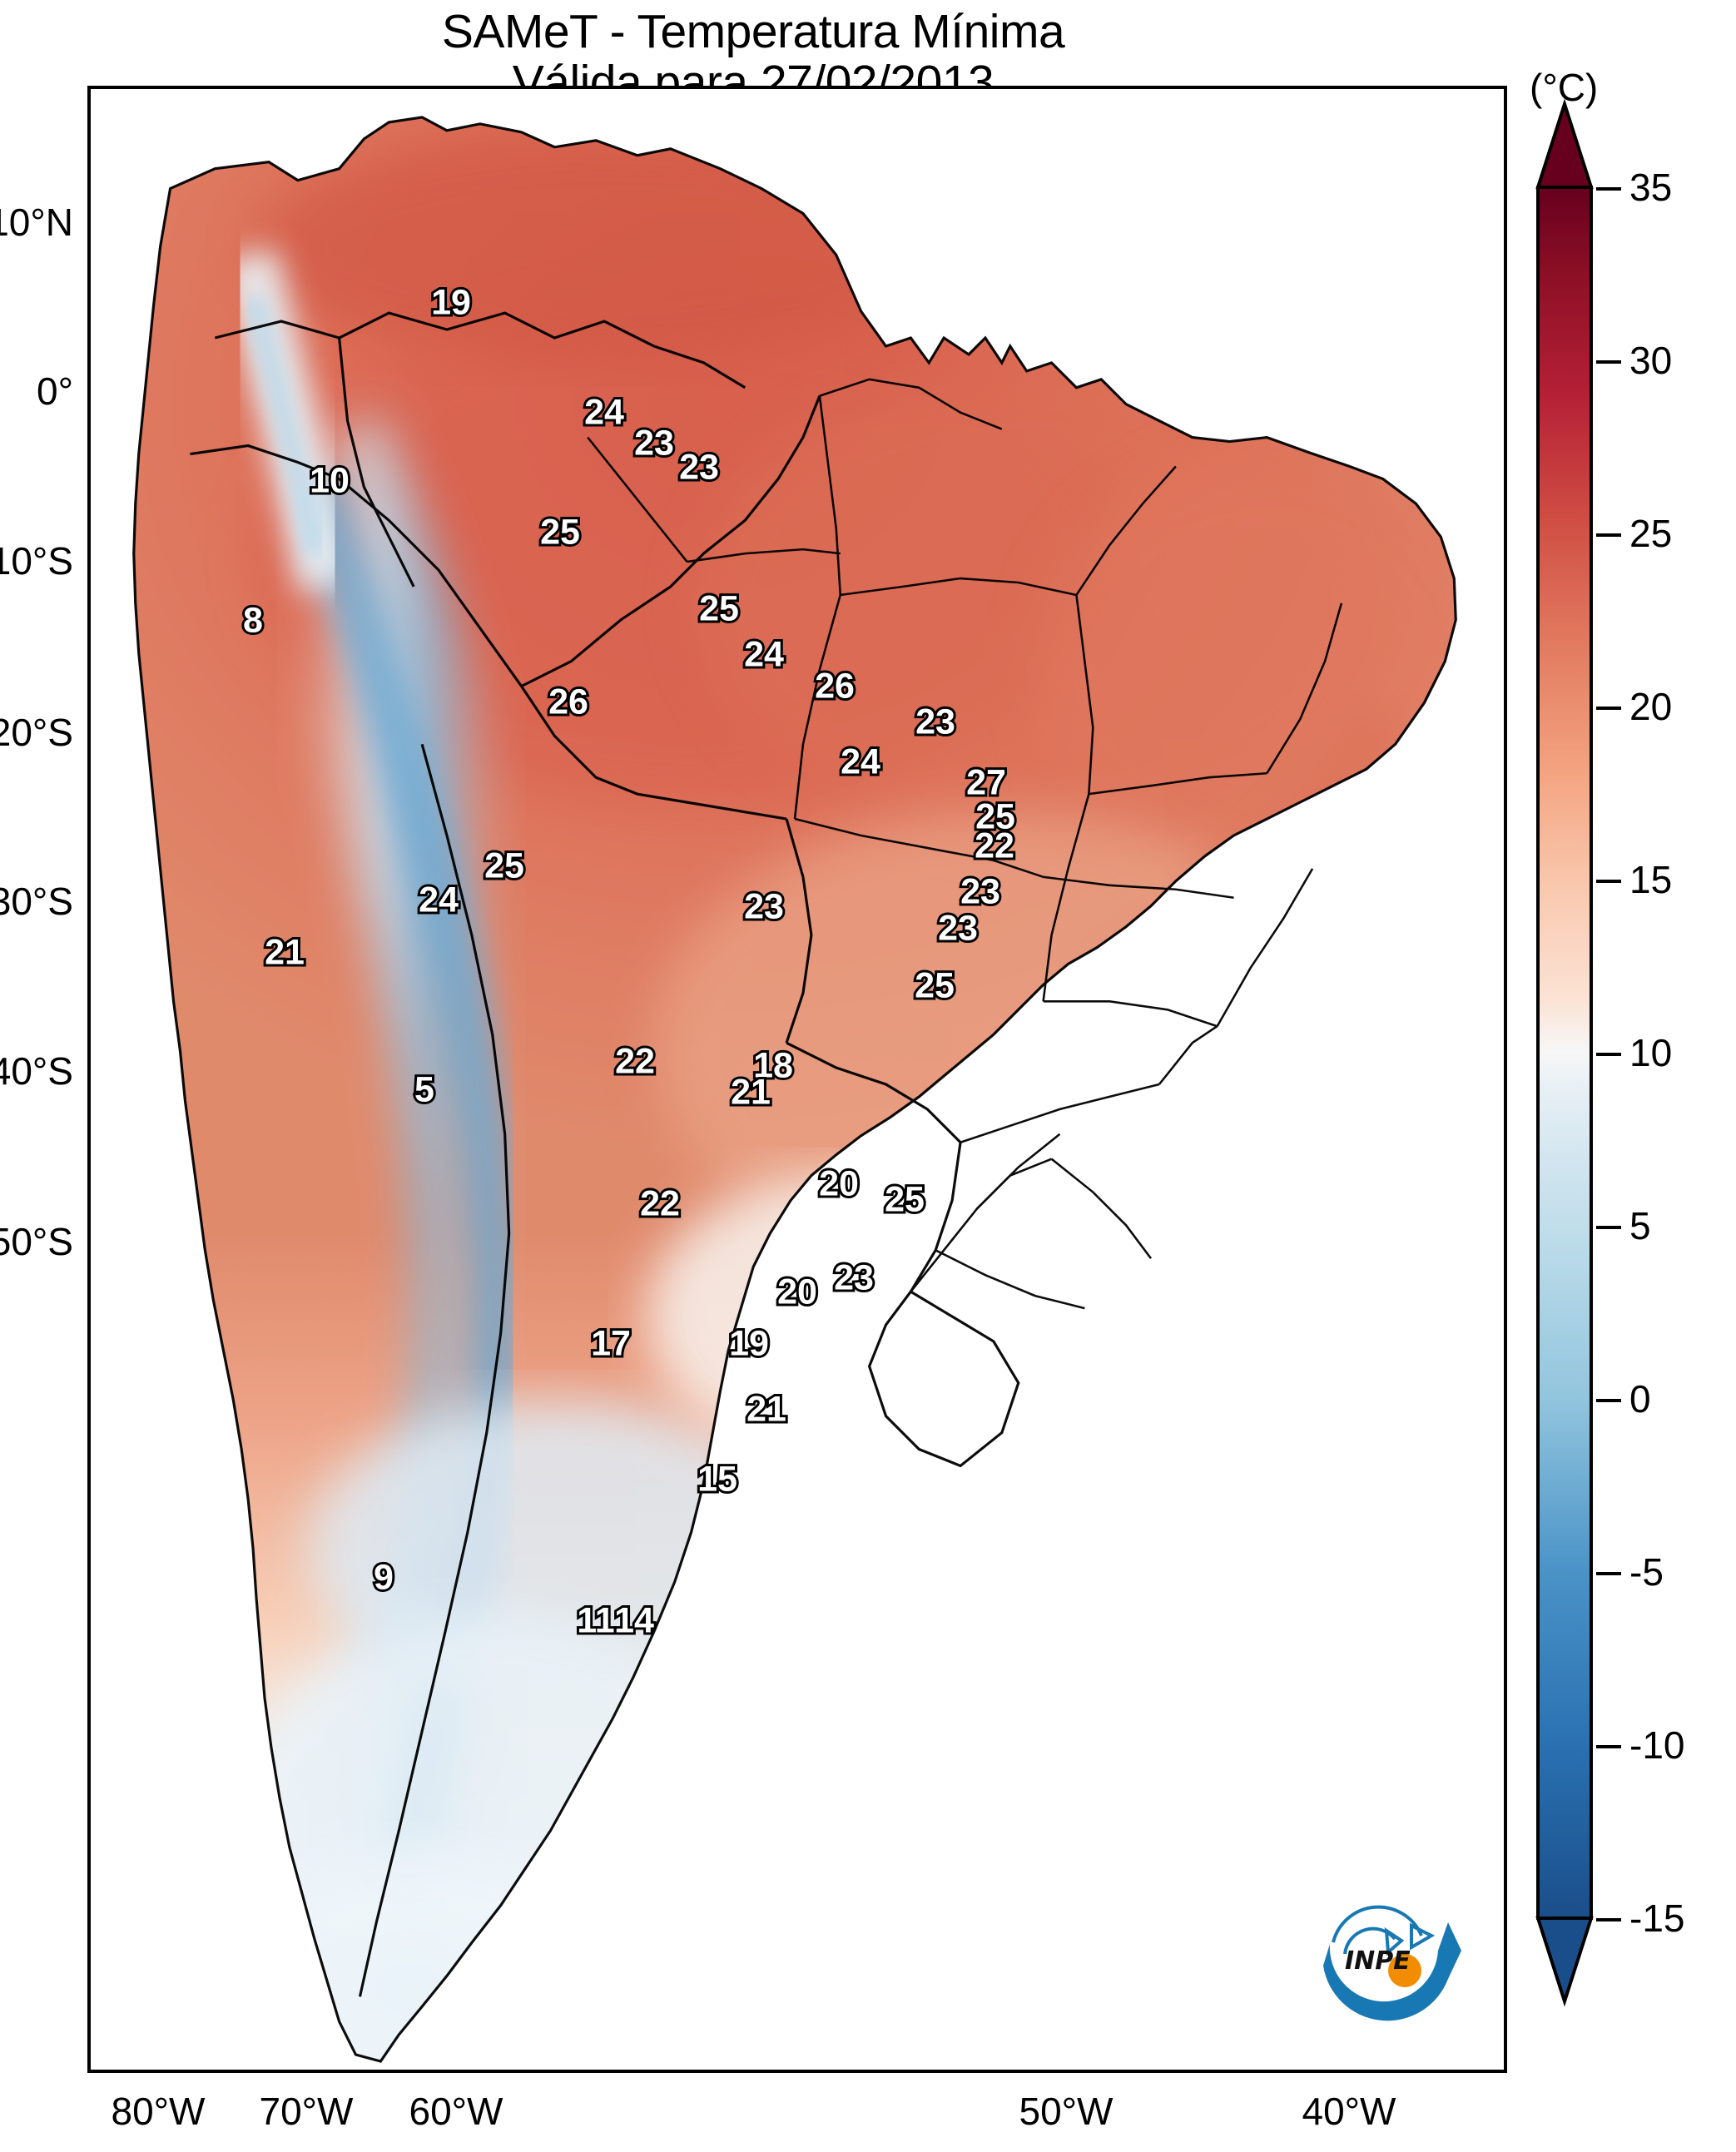 This screenshot has height=2152, width=1736. Describe the element at coordinates (1651, 187) in the screenshot. I see `colorbar-tick-label-35: 35` at that location.